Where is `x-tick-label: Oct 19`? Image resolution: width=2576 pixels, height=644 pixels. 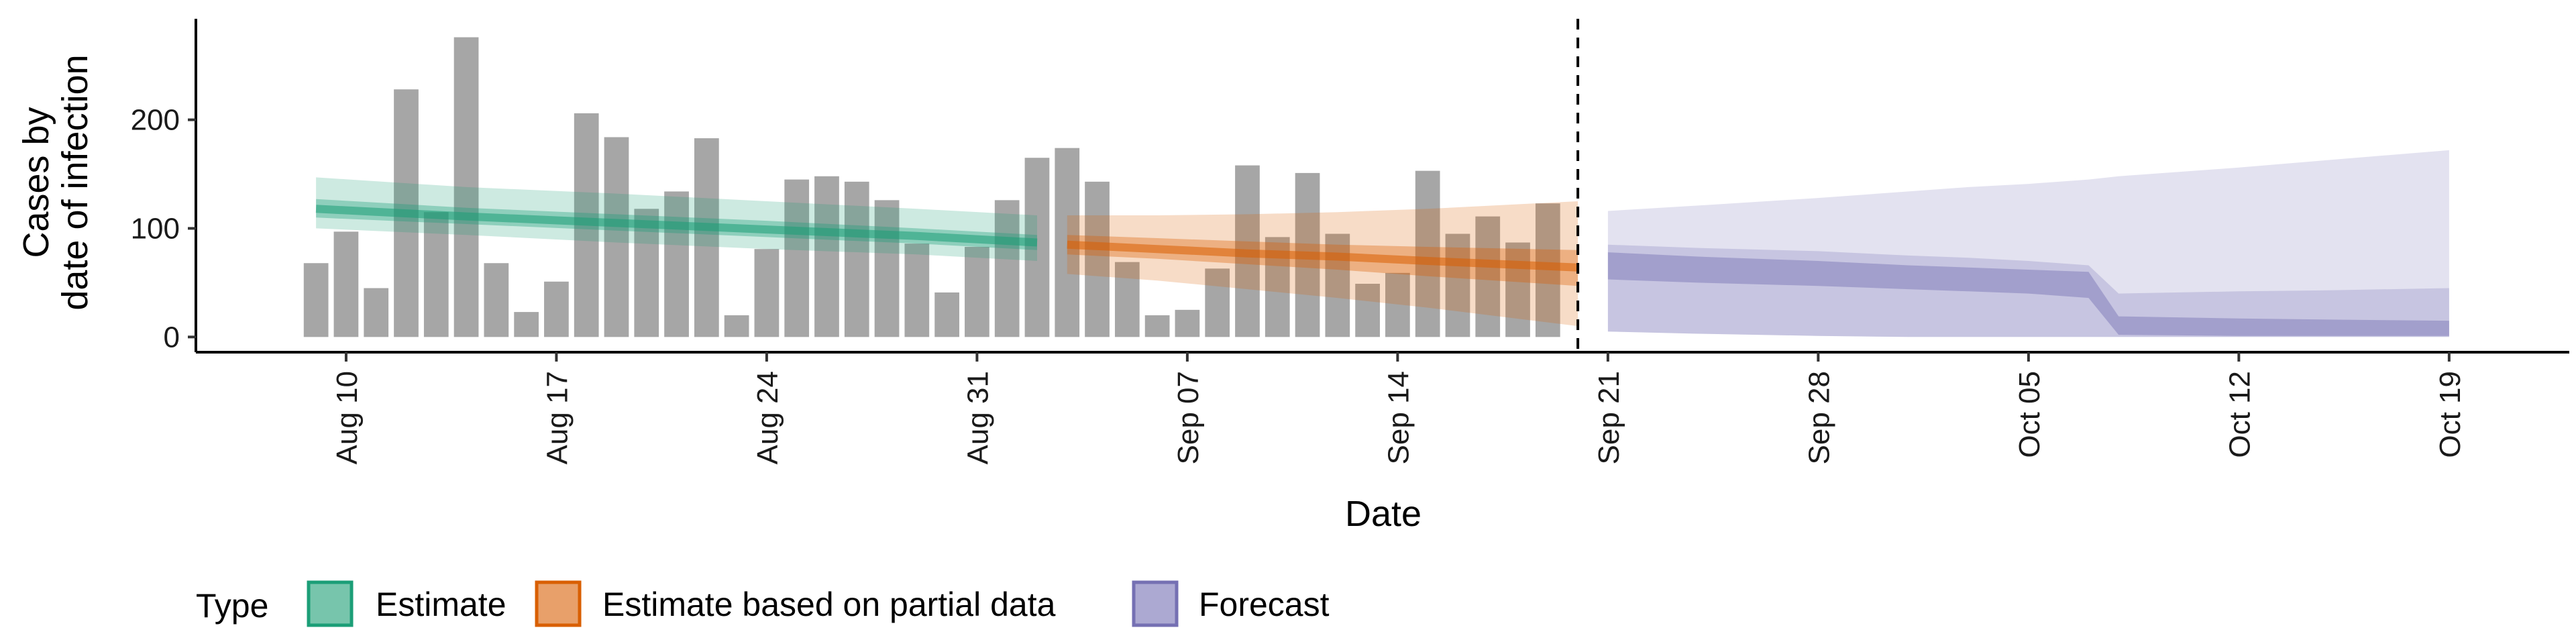 x-tick-label: Oct 19 is located at coordinates (2450, 414).